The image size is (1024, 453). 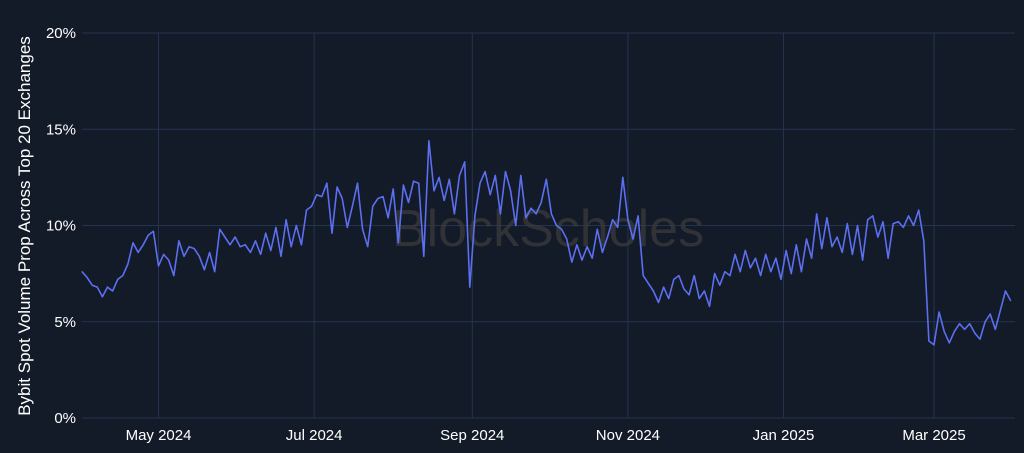 What do you see at coordinates (472, 435) in the screenshot?
I see `x-tick-label: Sep 2024` at bounding box center [472, 435].